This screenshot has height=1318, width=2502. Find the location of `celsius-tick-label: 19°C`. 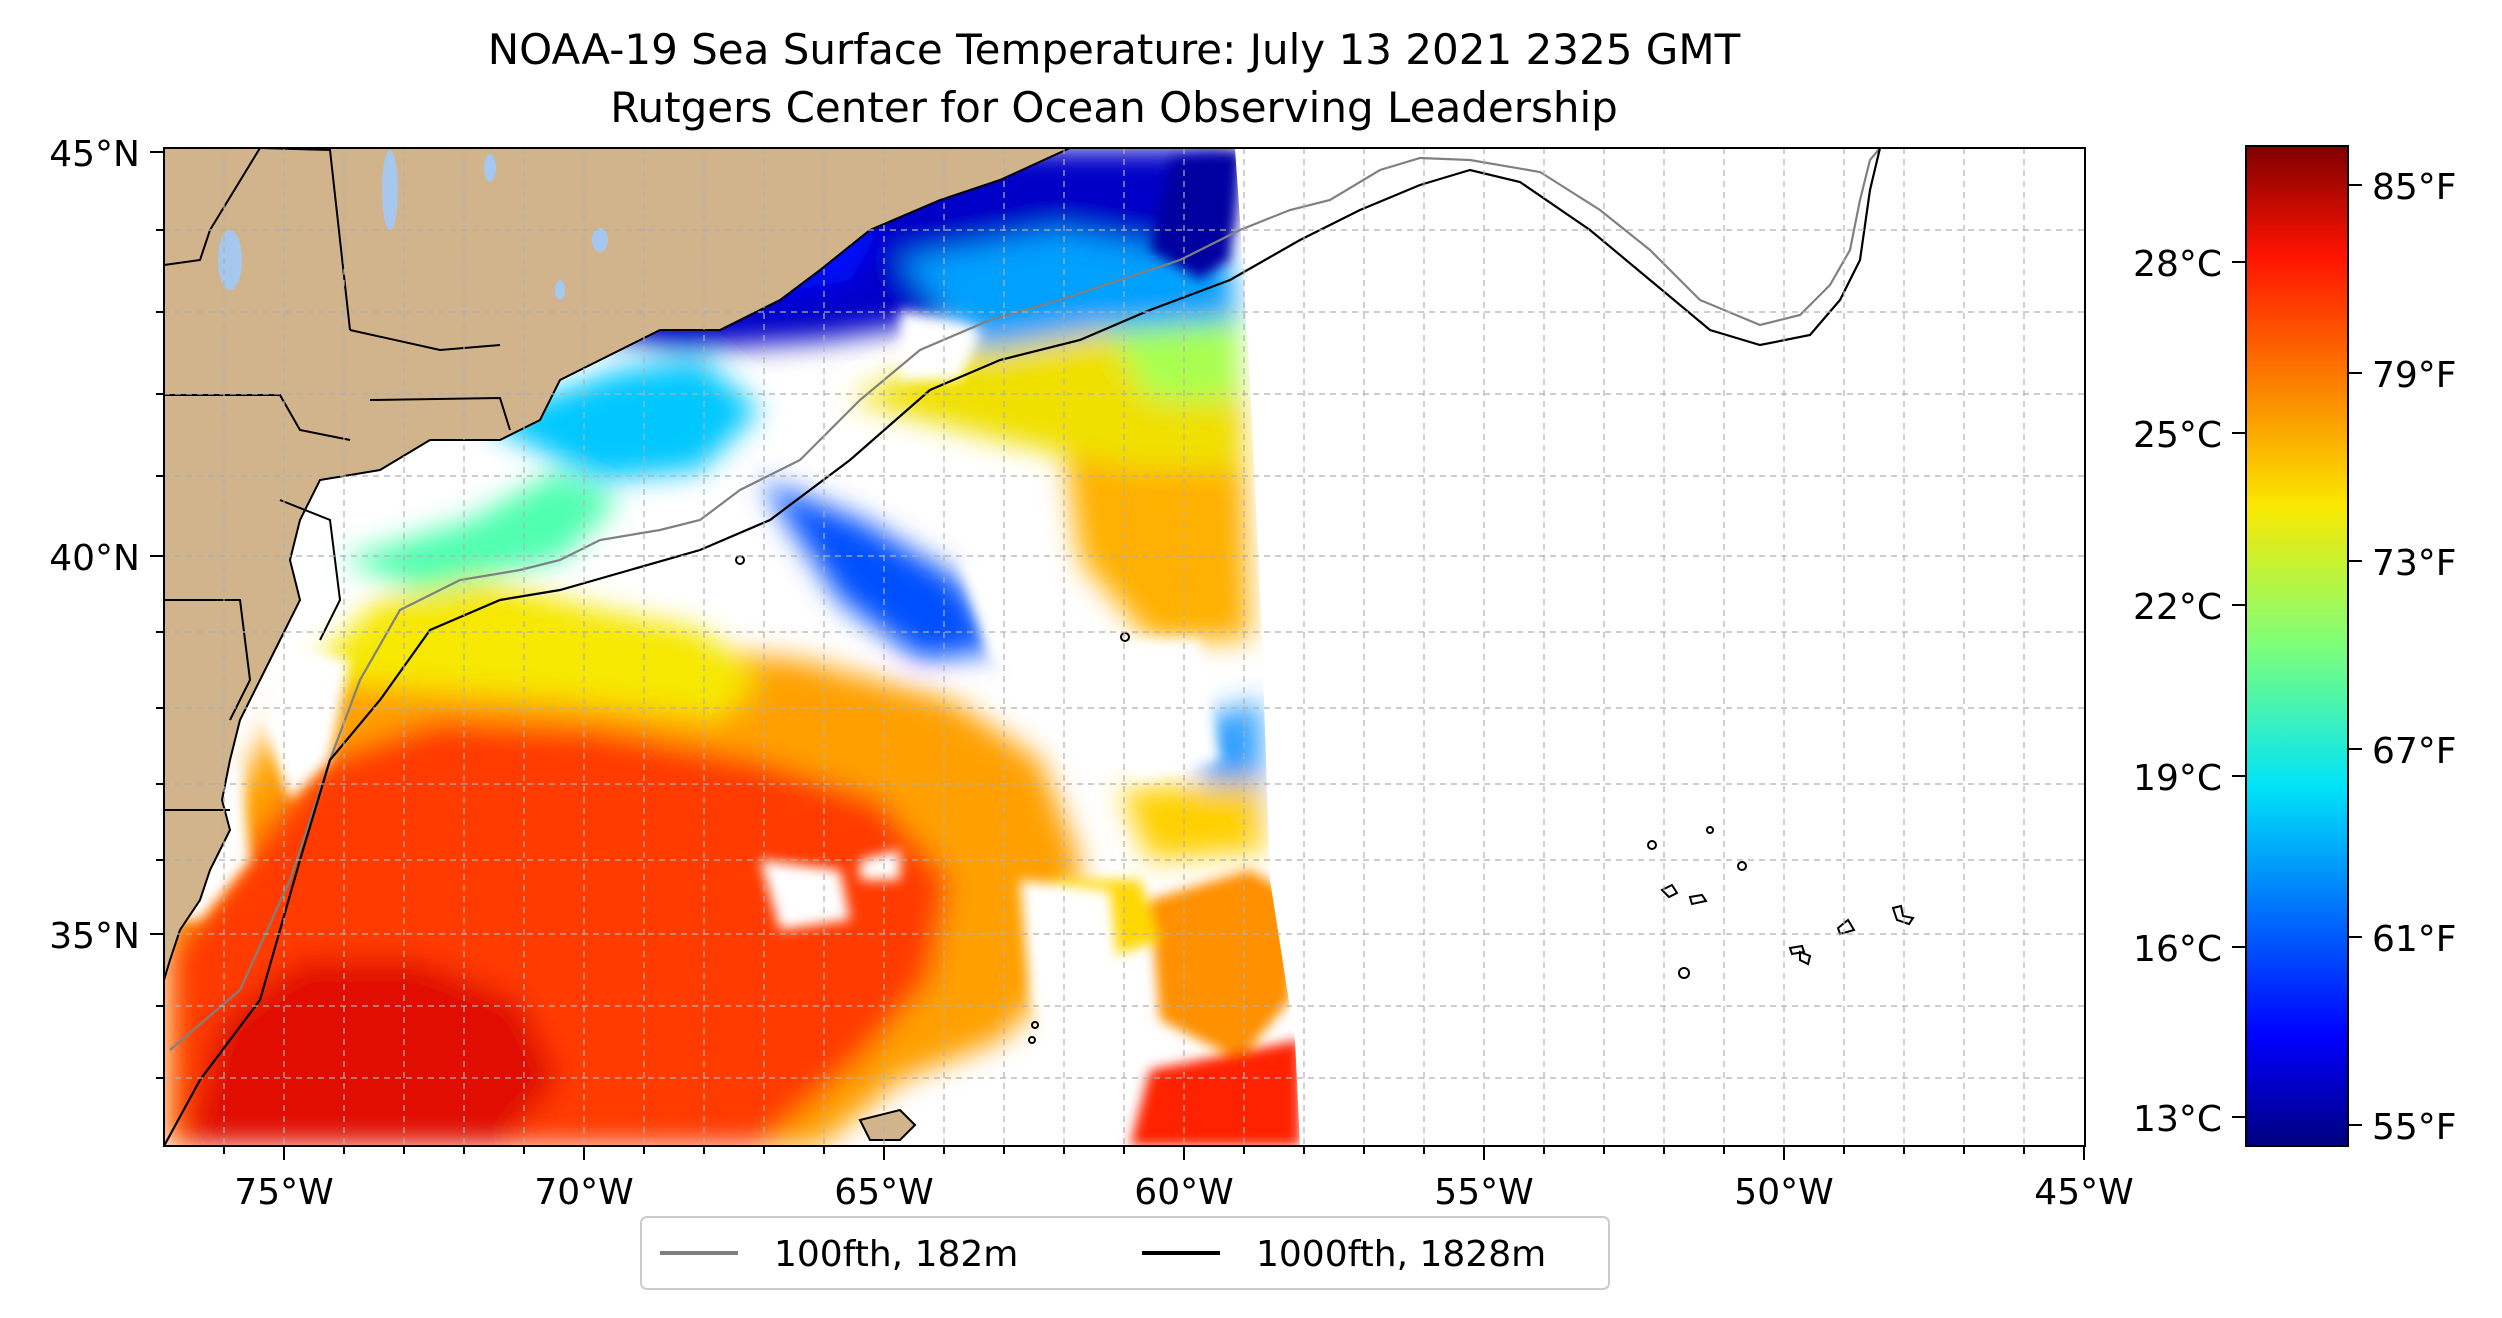

celsius-tick-label: 19°C is located at coordinates (2177, 778).